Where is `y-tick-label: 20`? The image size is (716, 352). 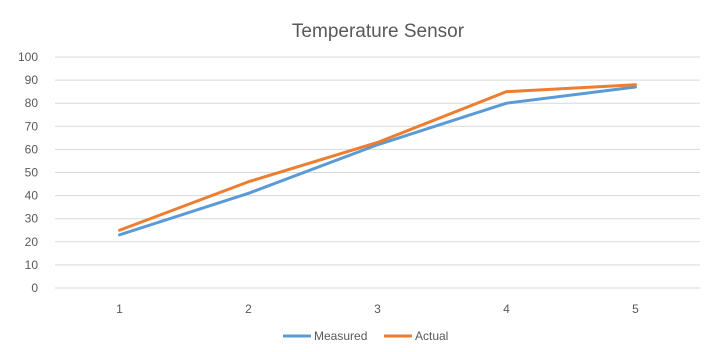
y-tick-label: 20 is located at coordinates (32, 242).